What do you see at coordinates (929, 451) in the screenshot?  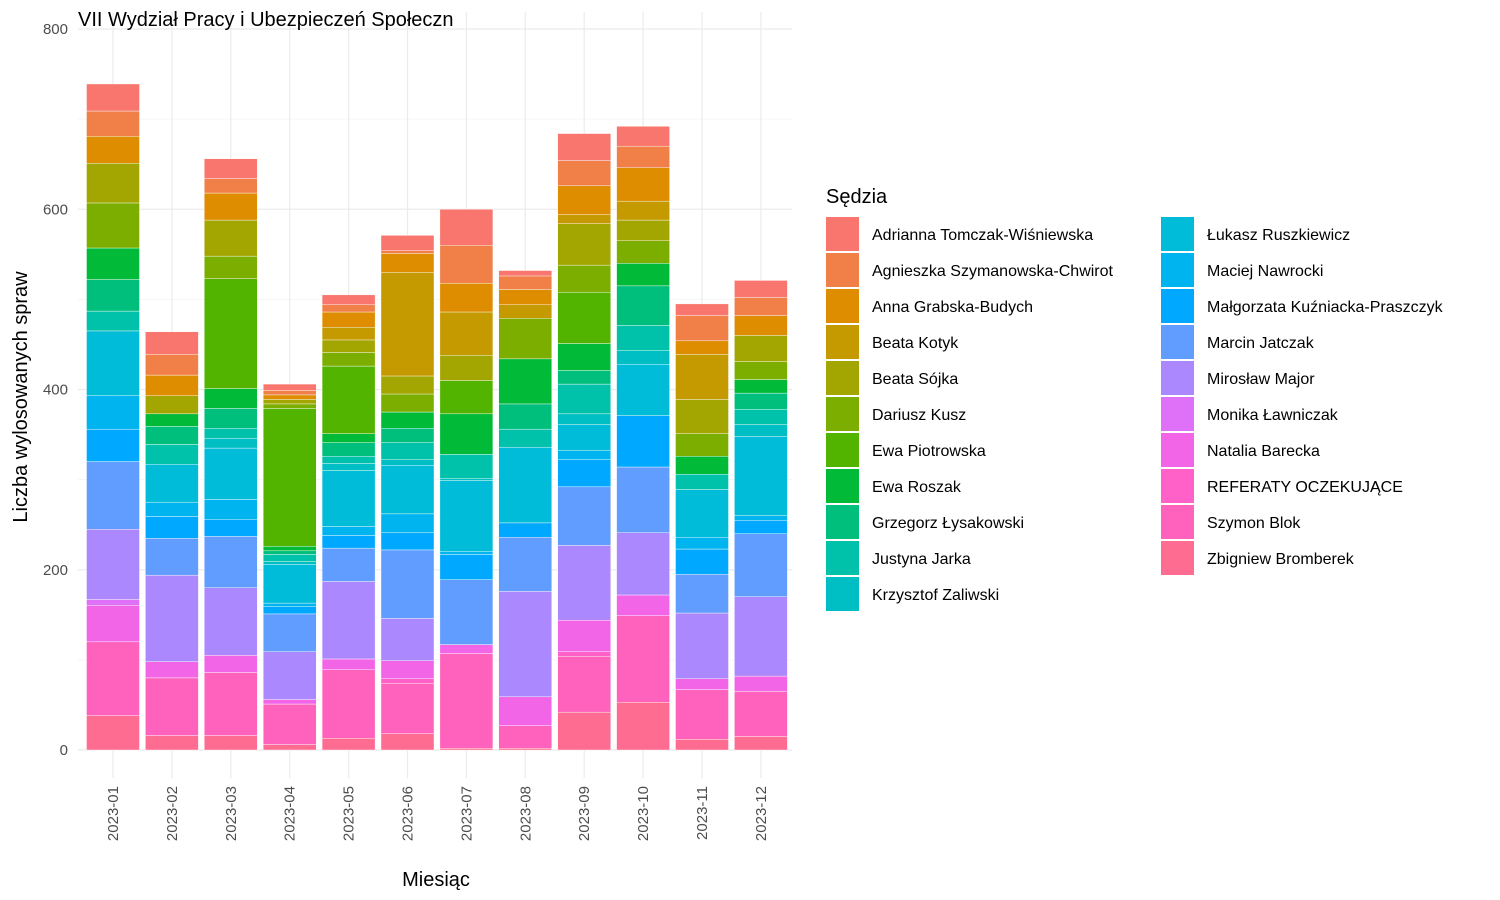 I see `legend-label: Ewa Piotrowska` at bounding box center [929, 451].